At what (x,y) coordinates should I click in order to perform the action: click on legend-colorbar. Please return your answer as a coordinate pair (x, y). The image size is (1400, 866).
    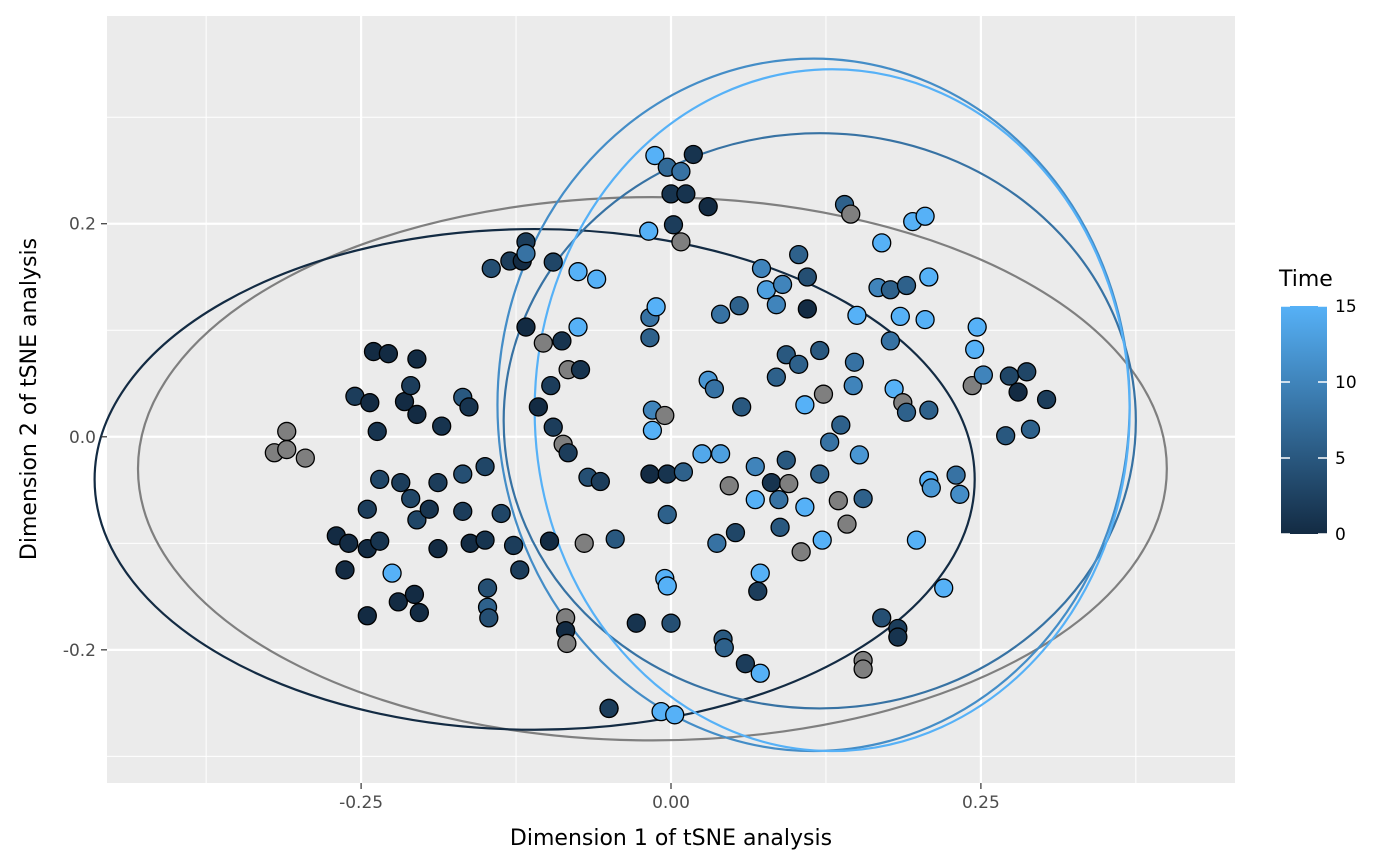
    Looking at the image, I should click on (1304, 420).